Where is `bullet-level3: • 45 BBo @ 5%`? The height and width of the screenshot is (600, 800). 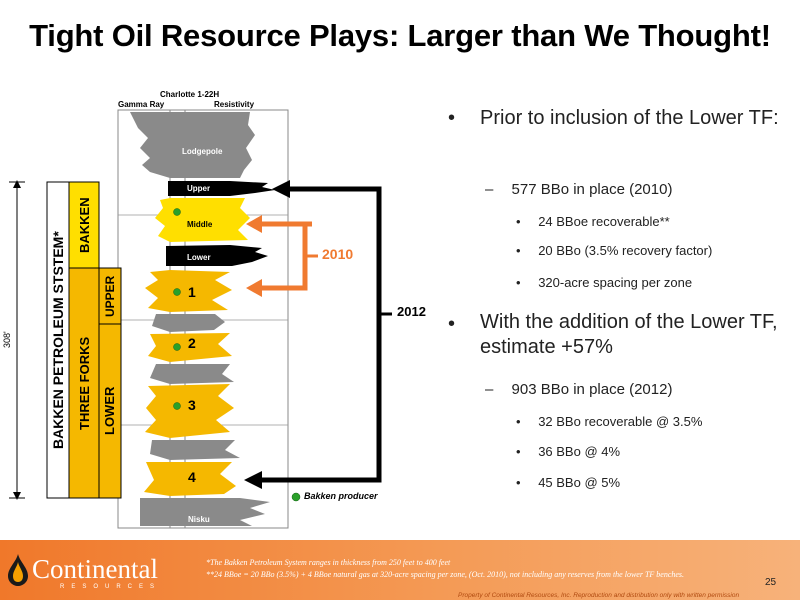 bullet-level3: • 45 BBo @ 5% is located at coordinates (568, 483).